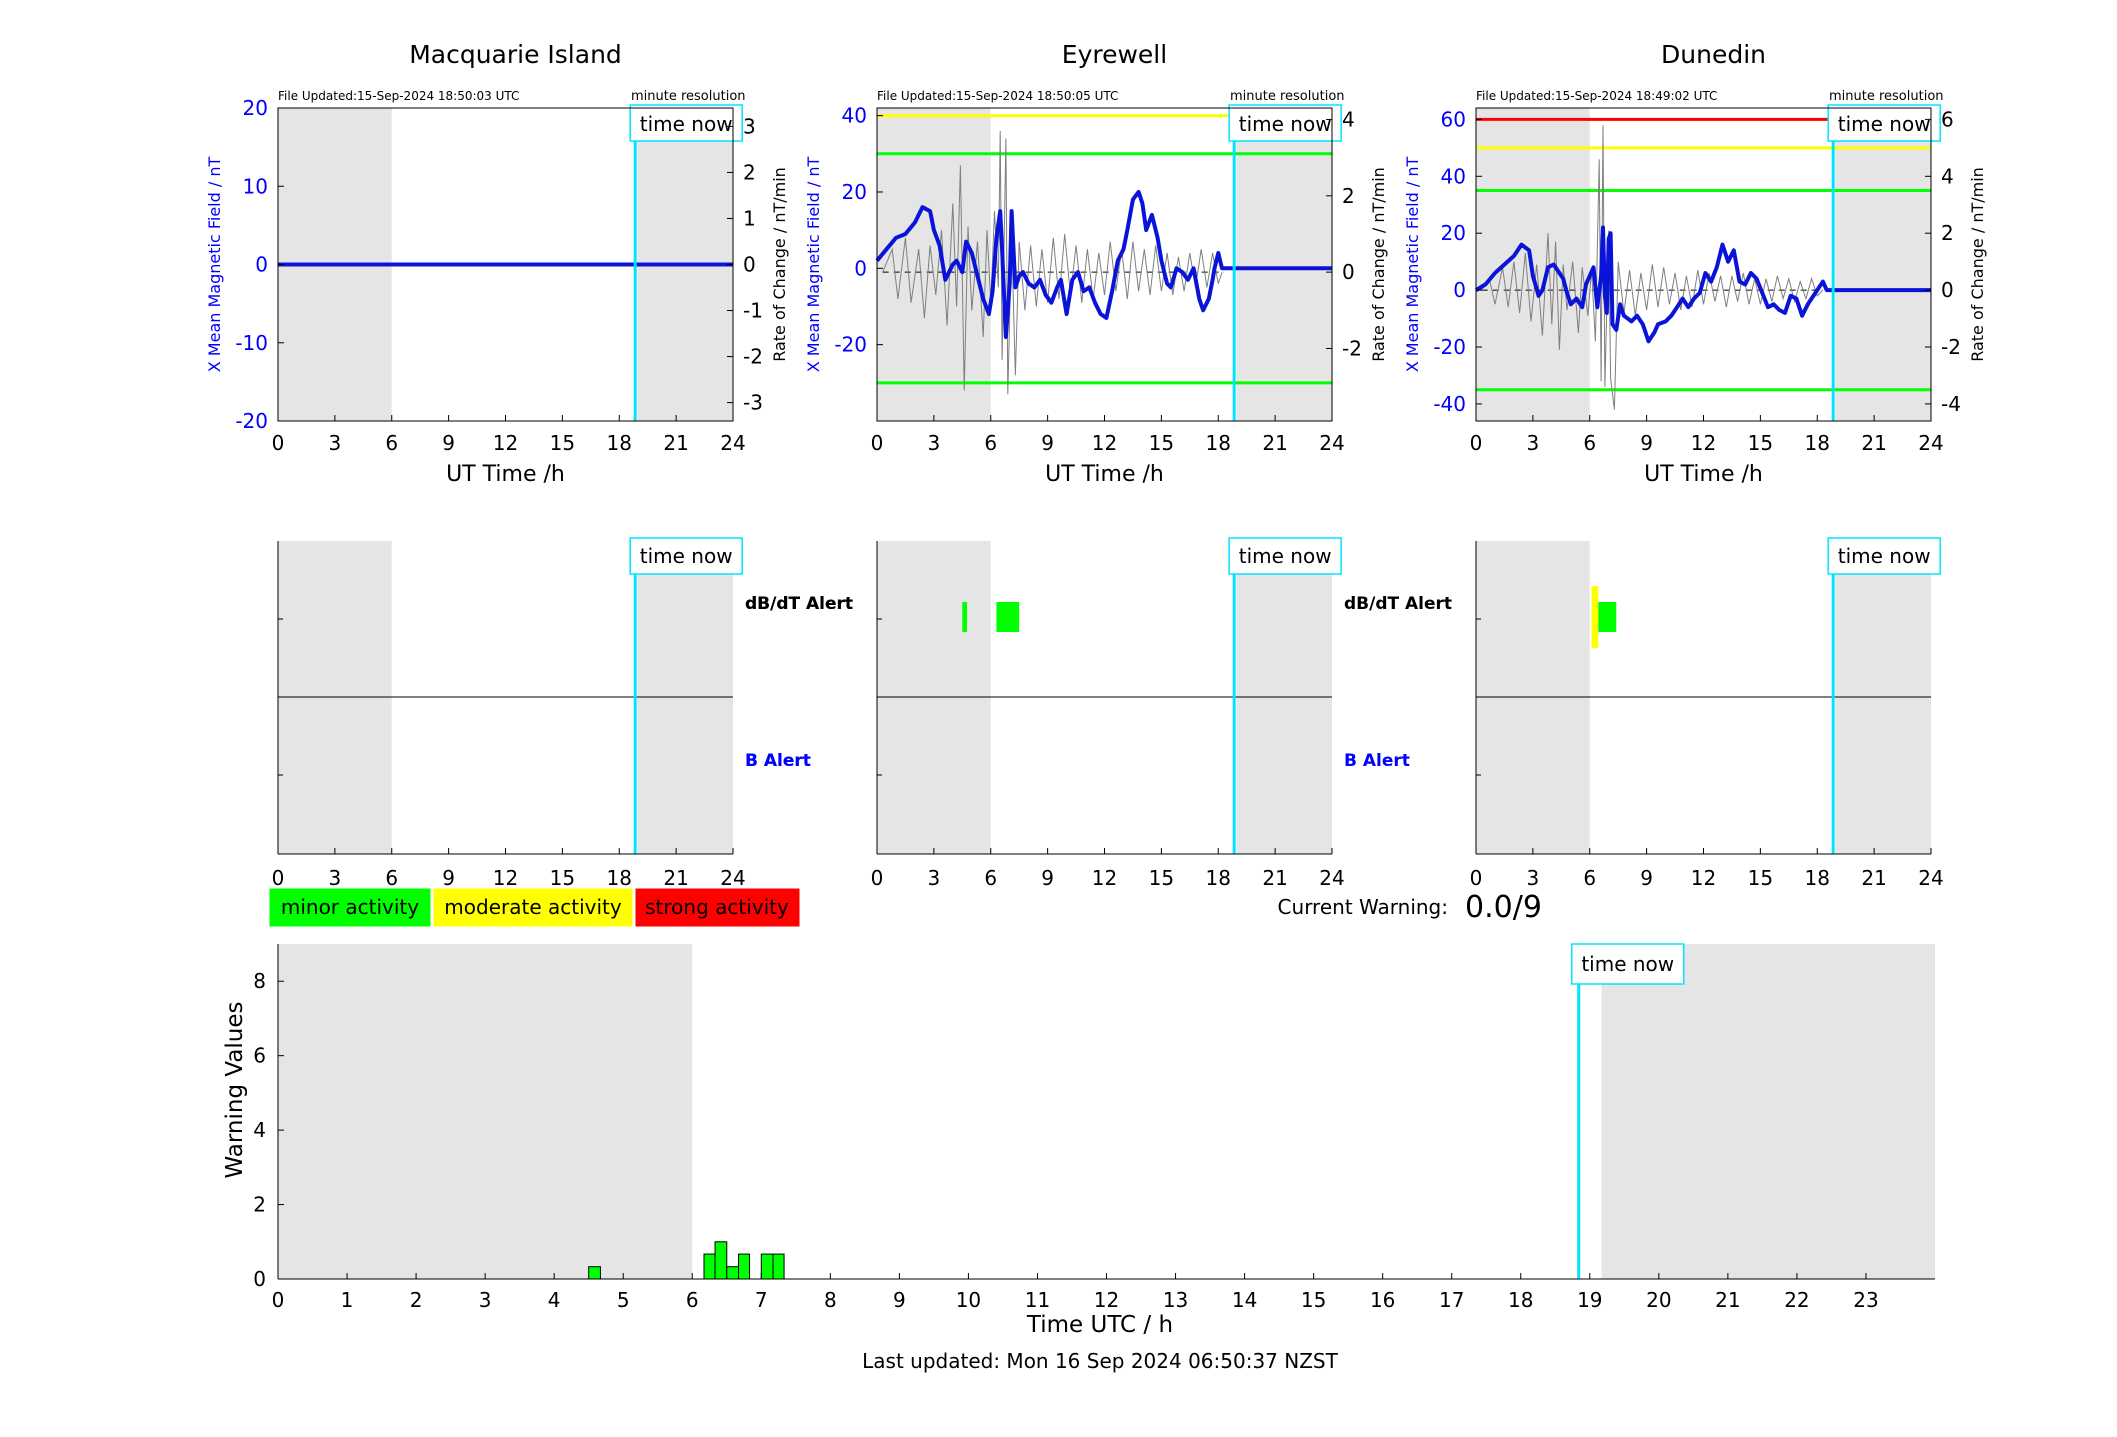 The width and height of the screenshot is (2117, 1437). Describe the element at coordinates (1947, 119) in the screenshot. I see `y2-tick-label: 6` at that location.